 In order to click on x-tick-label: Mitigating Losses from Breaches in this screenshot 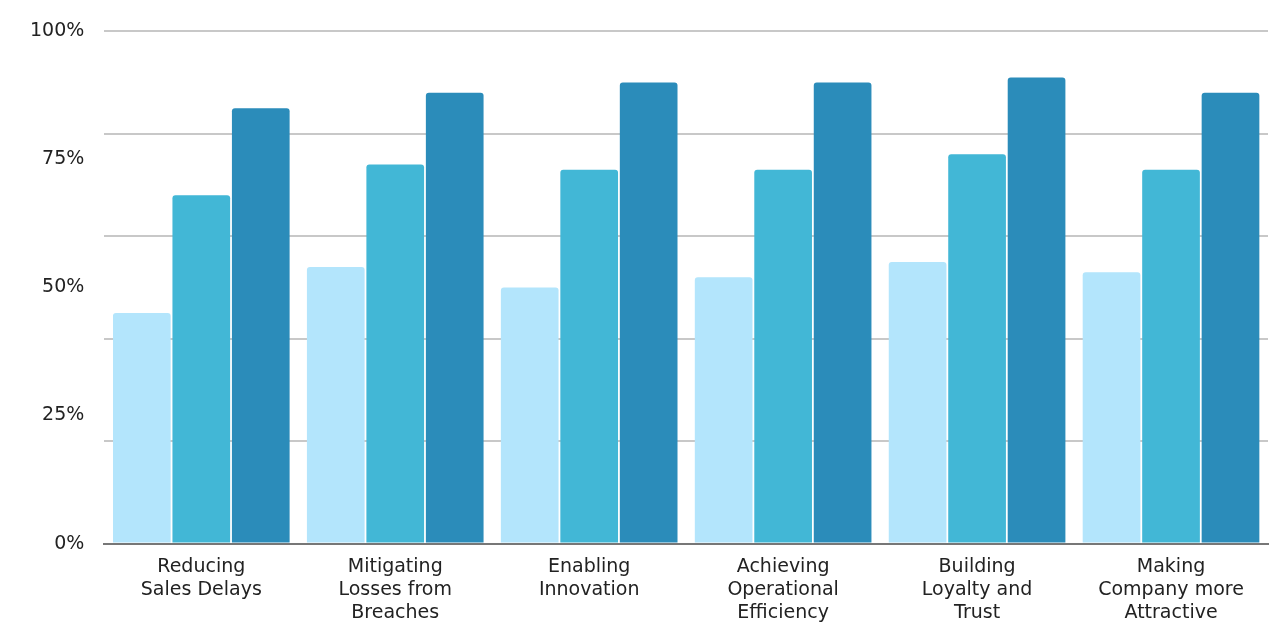, I will do `click(395, 587)`.